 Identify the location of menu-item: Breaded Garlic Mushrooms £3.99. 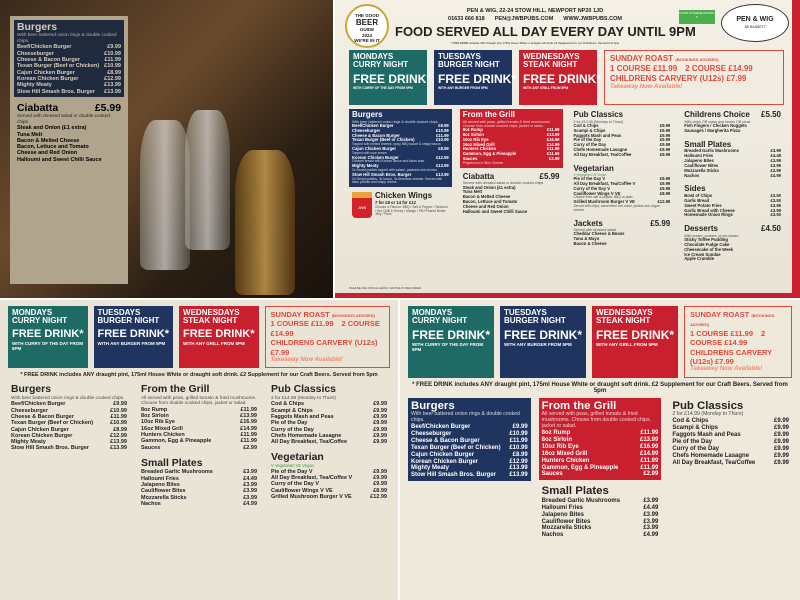
(600, 501).